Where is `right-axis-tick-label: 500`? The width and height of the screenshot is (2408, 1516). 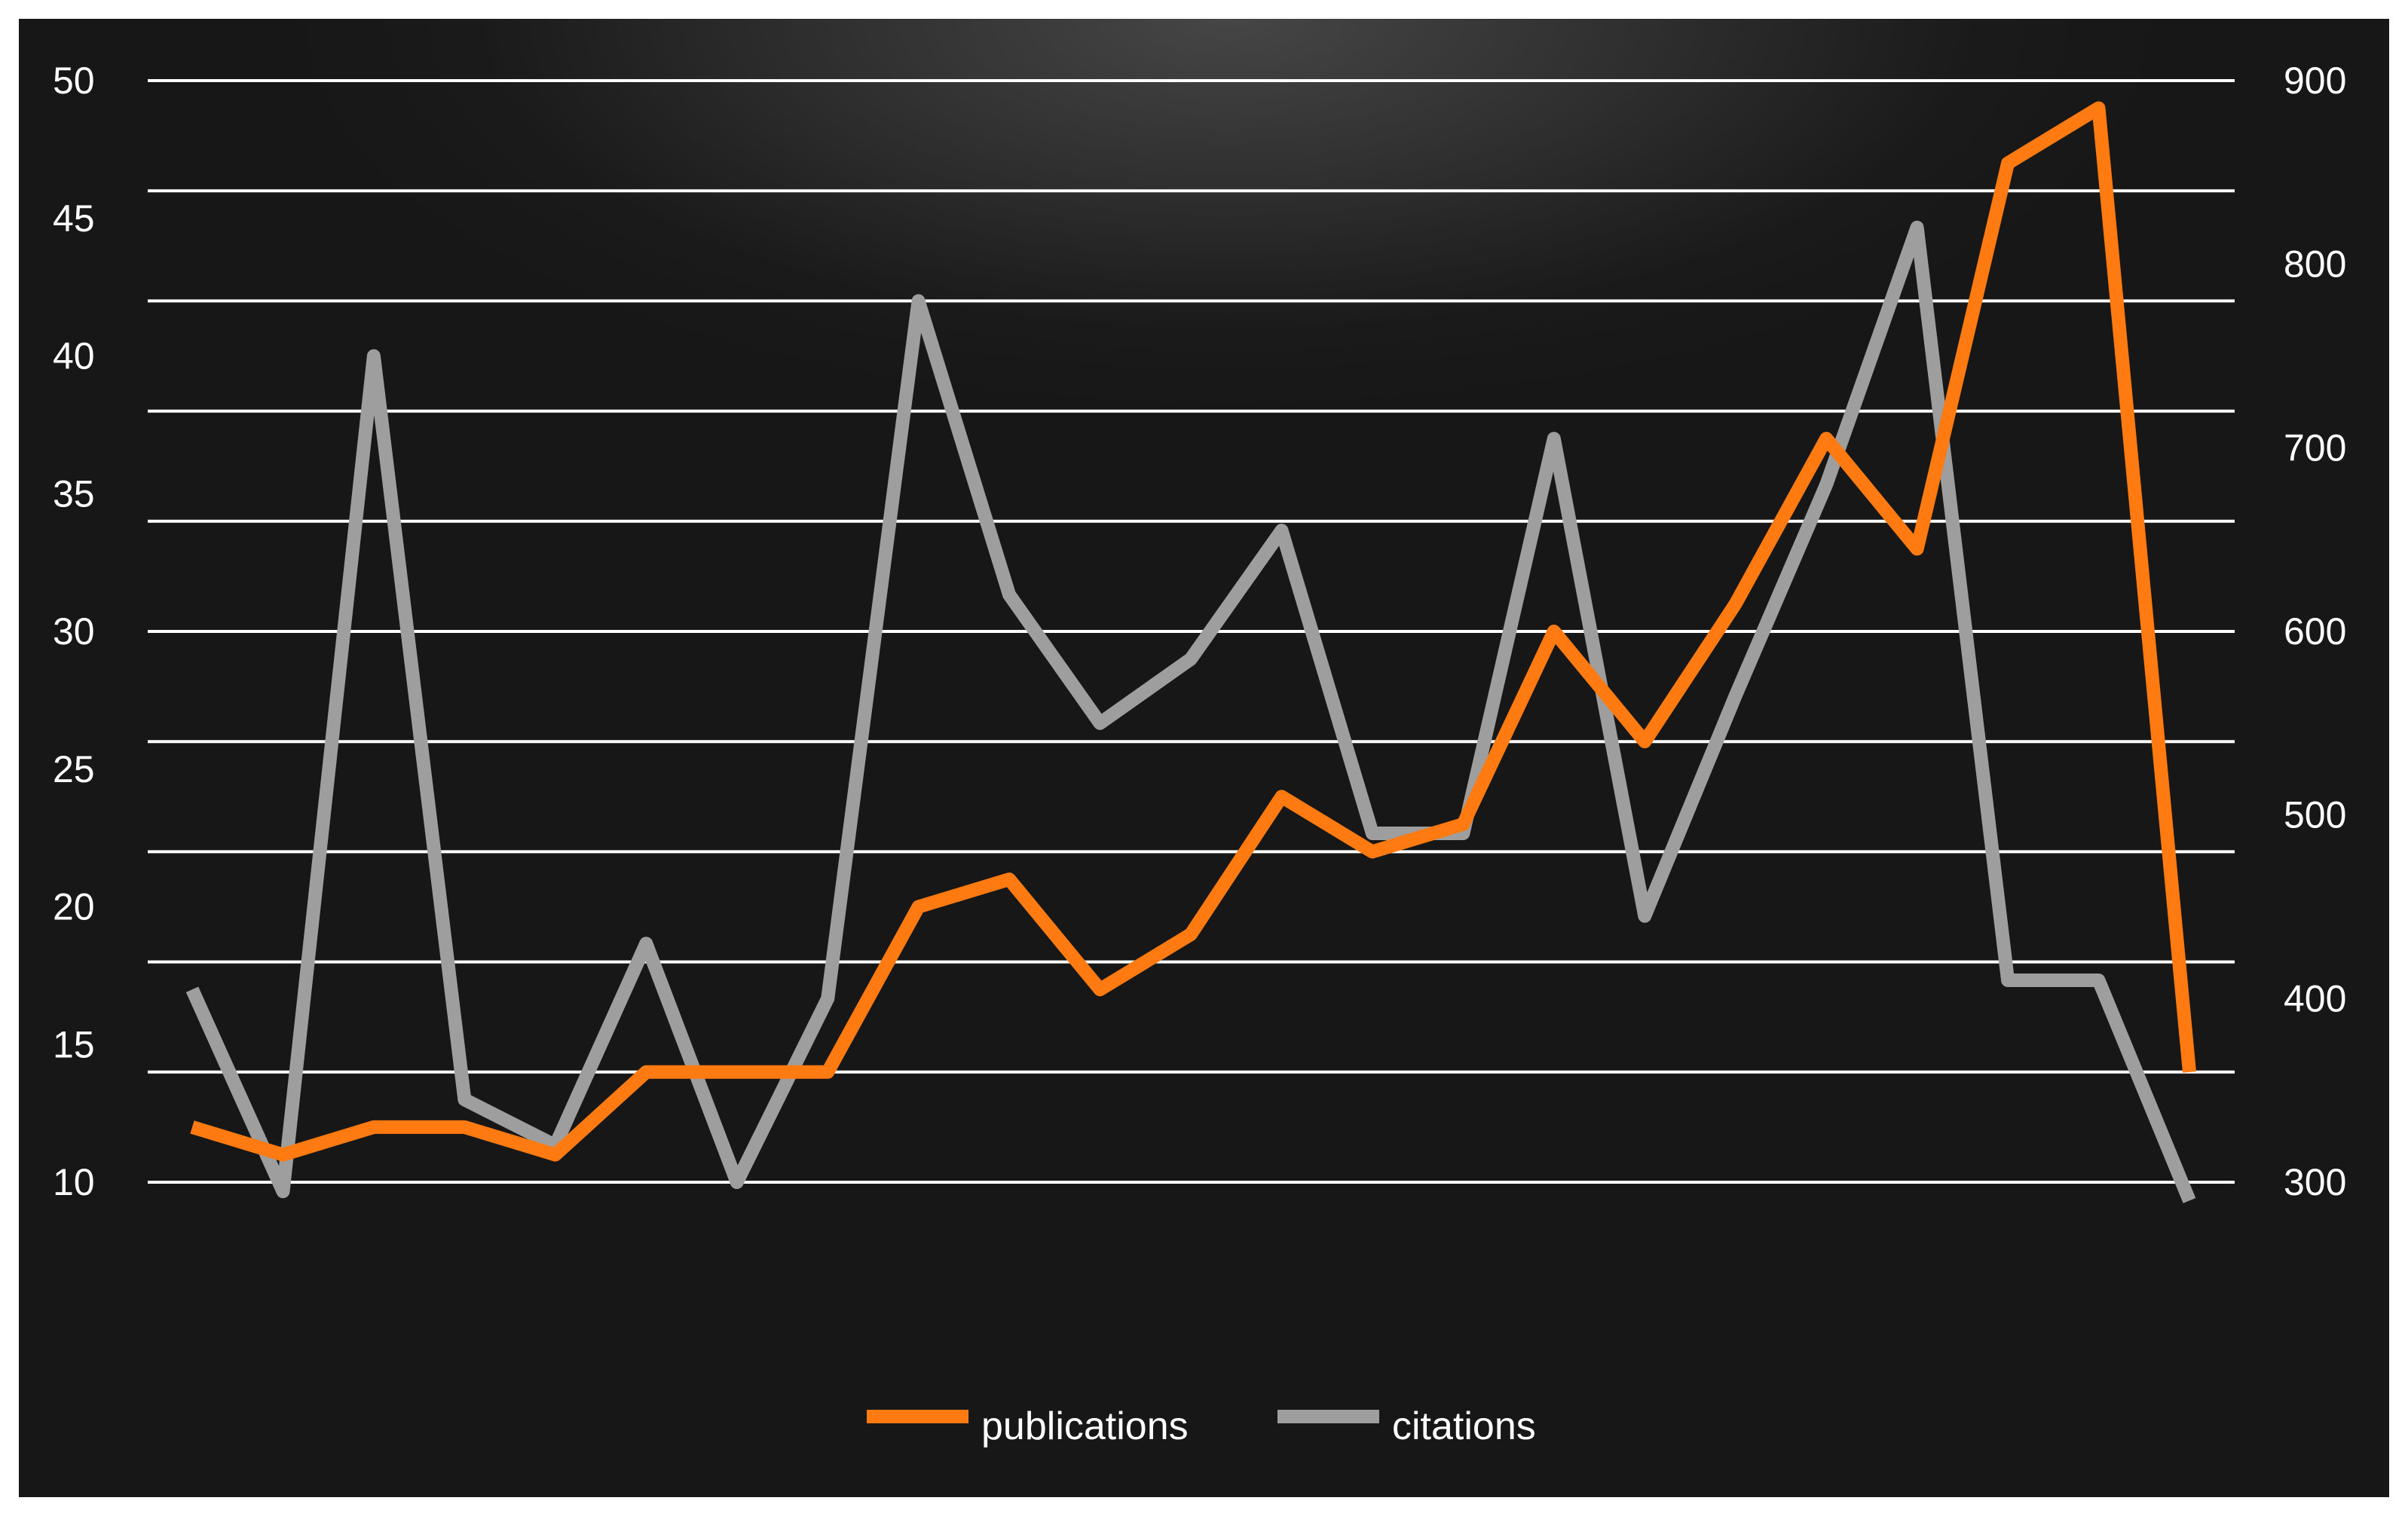 right-axis-tick-label: 500 is located at coordinates (2315, 815).